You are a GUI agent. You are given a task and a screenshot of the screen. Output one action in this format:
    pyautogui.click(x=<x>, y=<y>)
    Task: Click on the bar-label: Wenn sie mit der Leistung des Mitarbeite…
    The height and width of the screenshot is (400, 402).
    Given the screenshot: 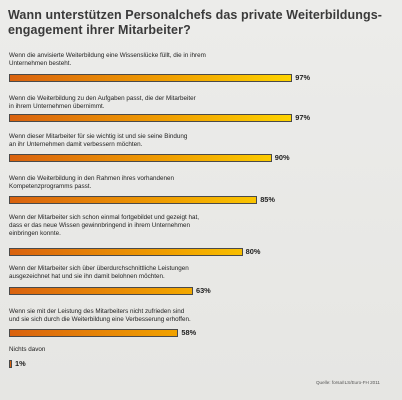 What is the action you would take?
    pyautogui.click(x=159, y=316)
    